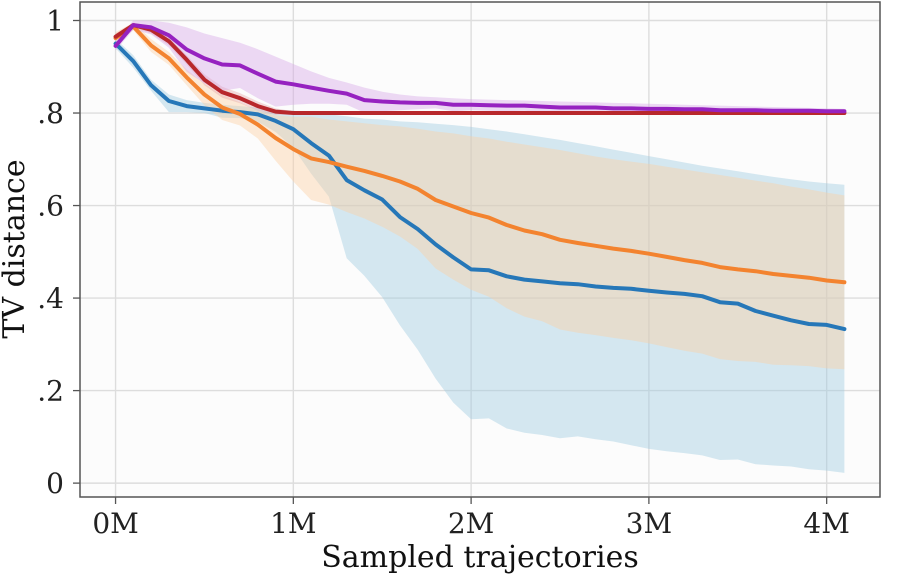  Describe the element at coordinates (649, 523) in the screenshot. I see `x-tick-label: 3M` at that location.